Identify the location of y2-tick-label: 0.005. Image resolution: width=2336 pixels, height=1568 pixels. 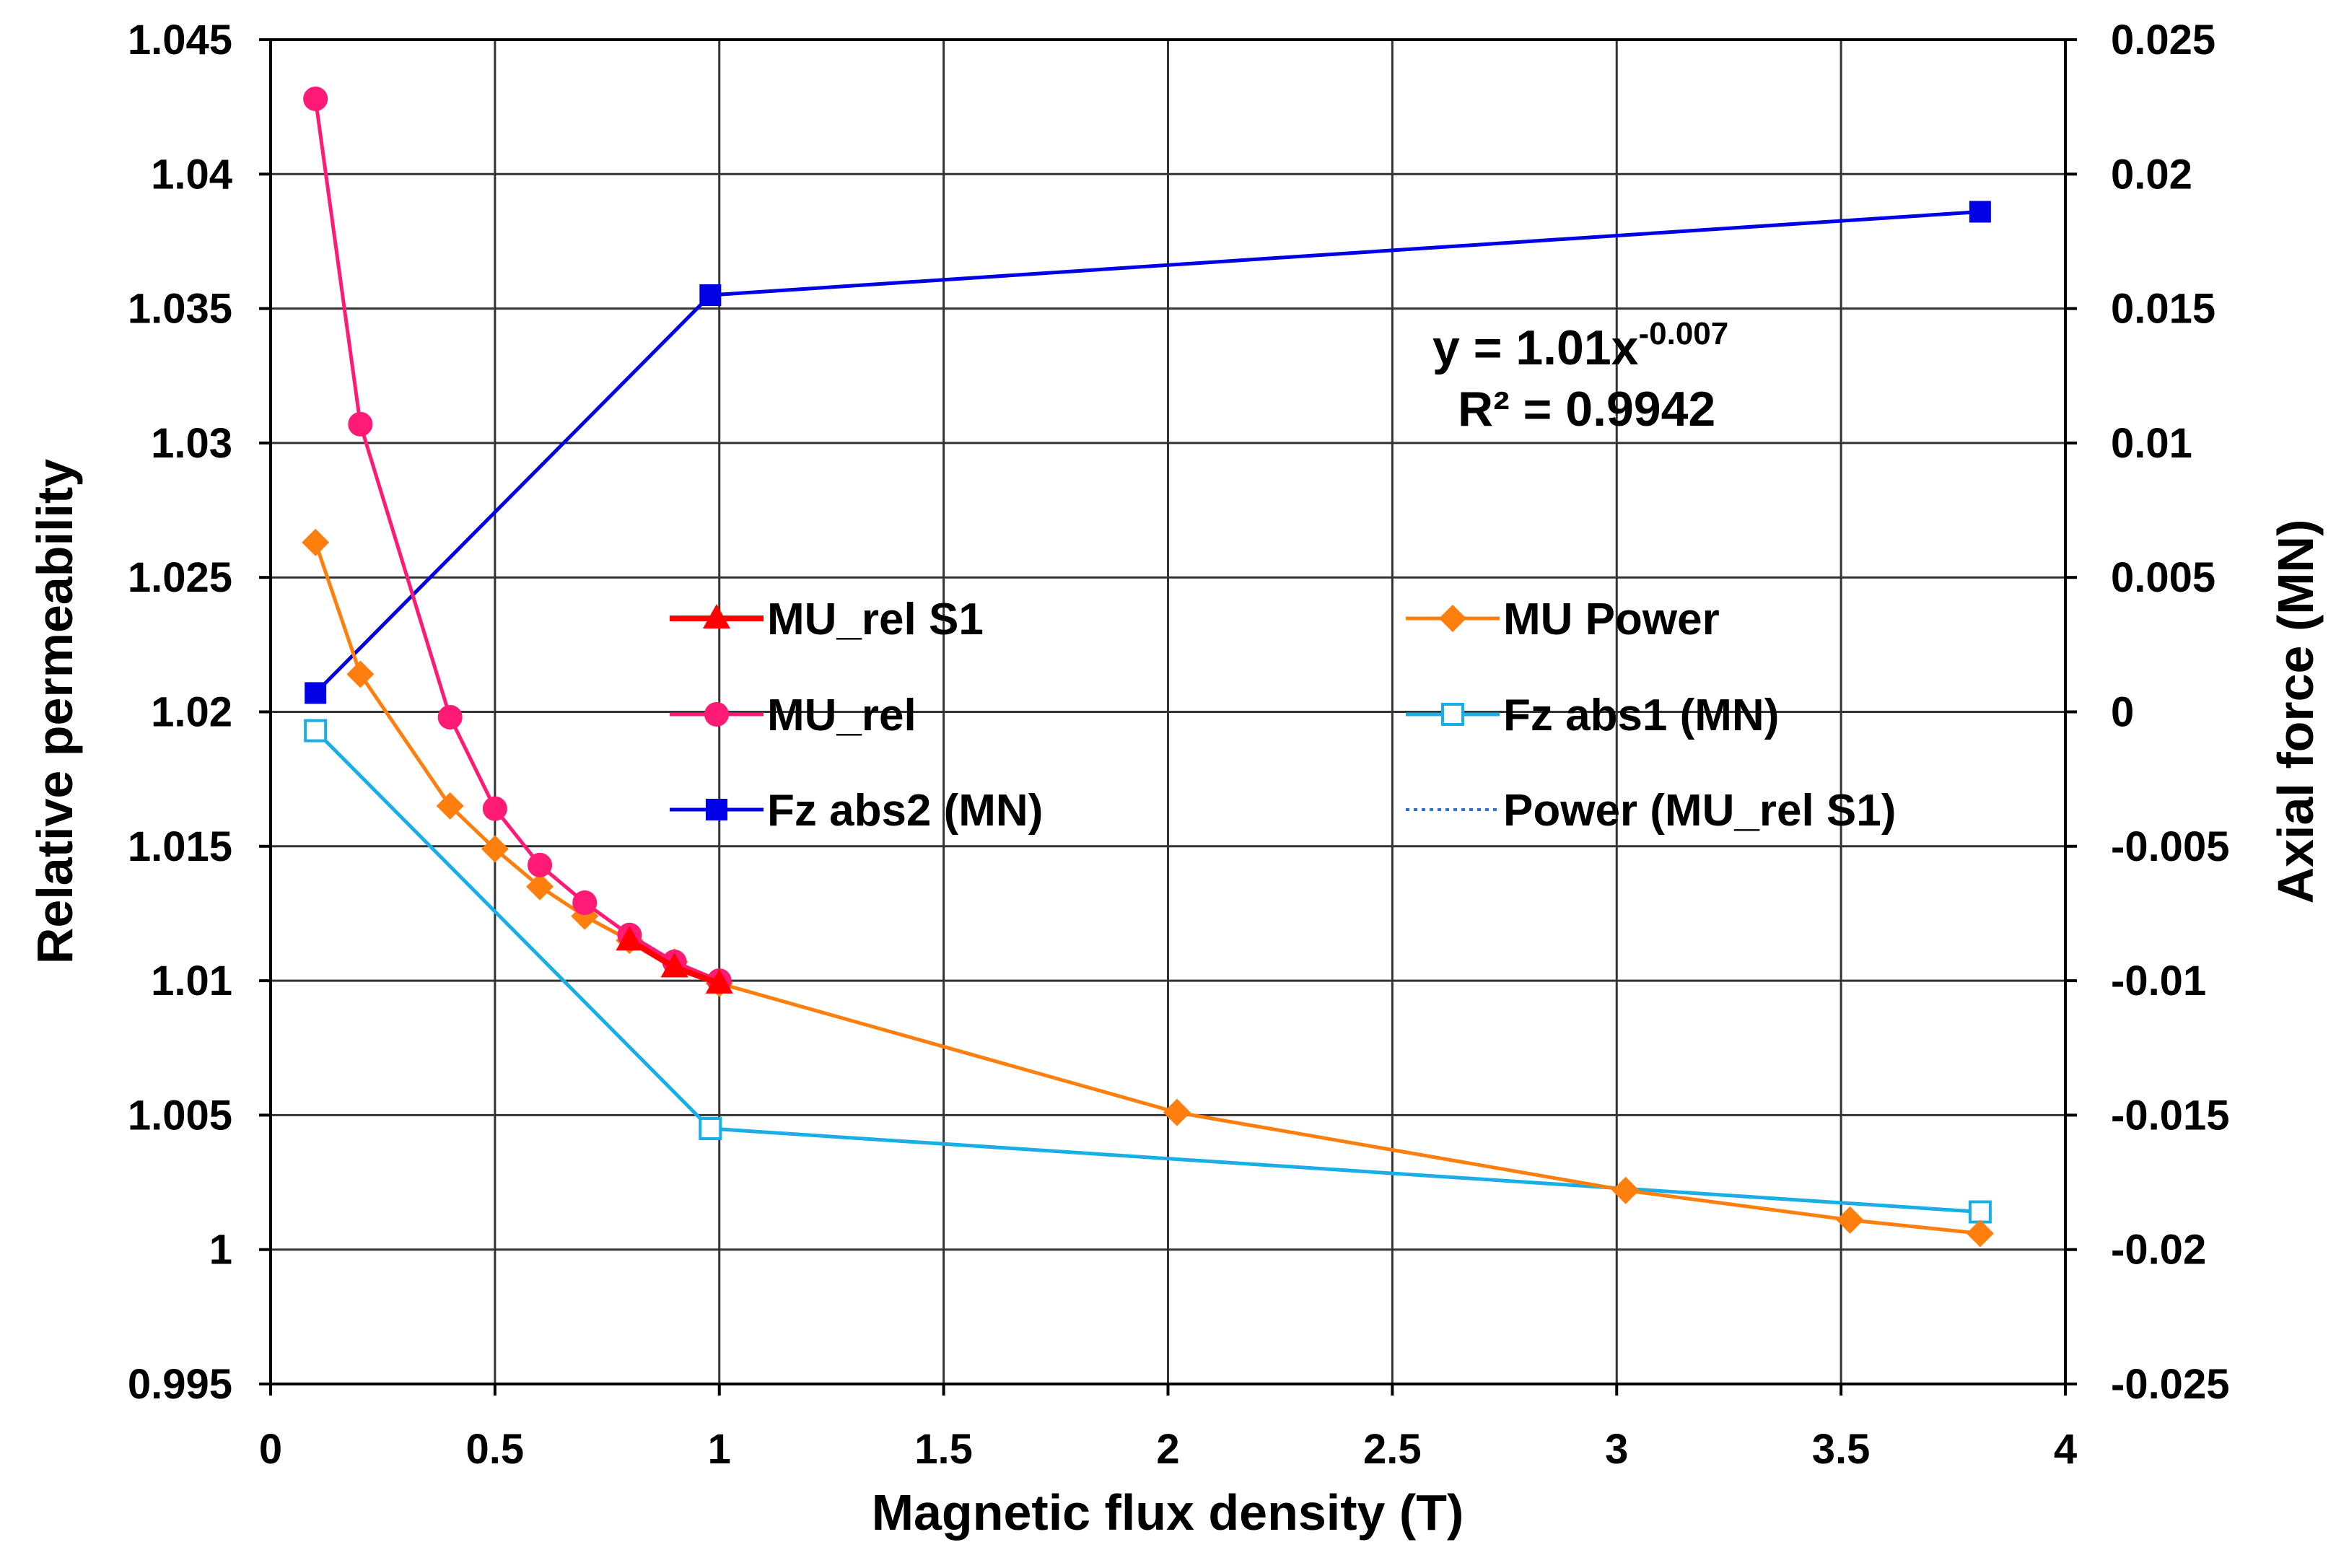
(2163, 577).